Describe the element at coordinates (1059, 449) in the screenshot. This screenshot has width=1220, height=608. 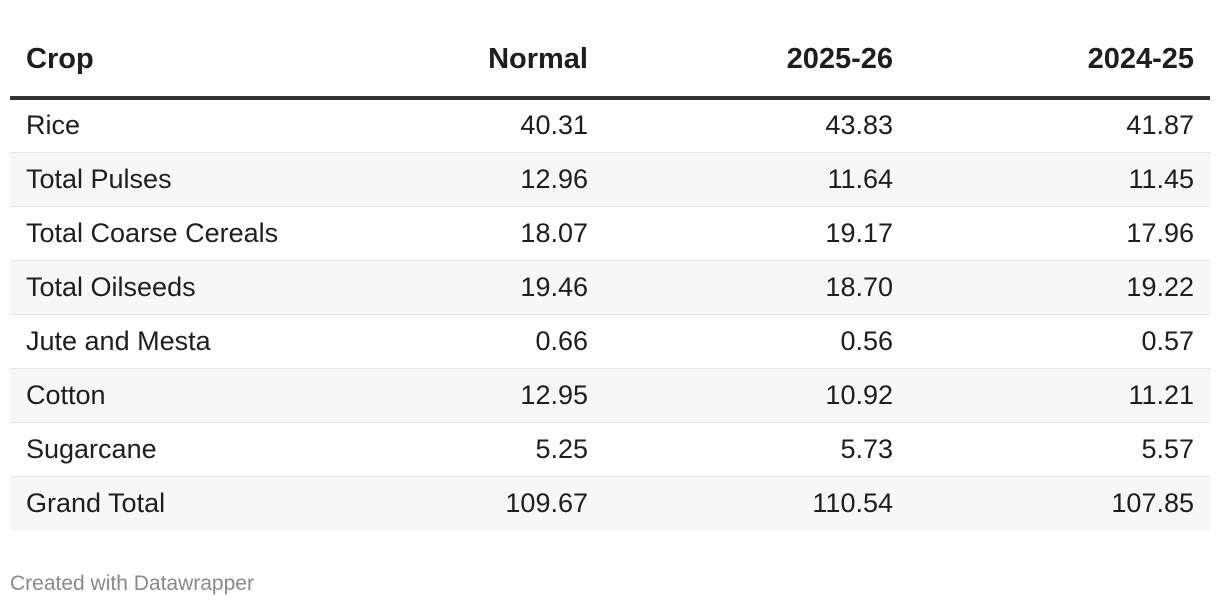
I see `table-cell: 5.57` at that location.